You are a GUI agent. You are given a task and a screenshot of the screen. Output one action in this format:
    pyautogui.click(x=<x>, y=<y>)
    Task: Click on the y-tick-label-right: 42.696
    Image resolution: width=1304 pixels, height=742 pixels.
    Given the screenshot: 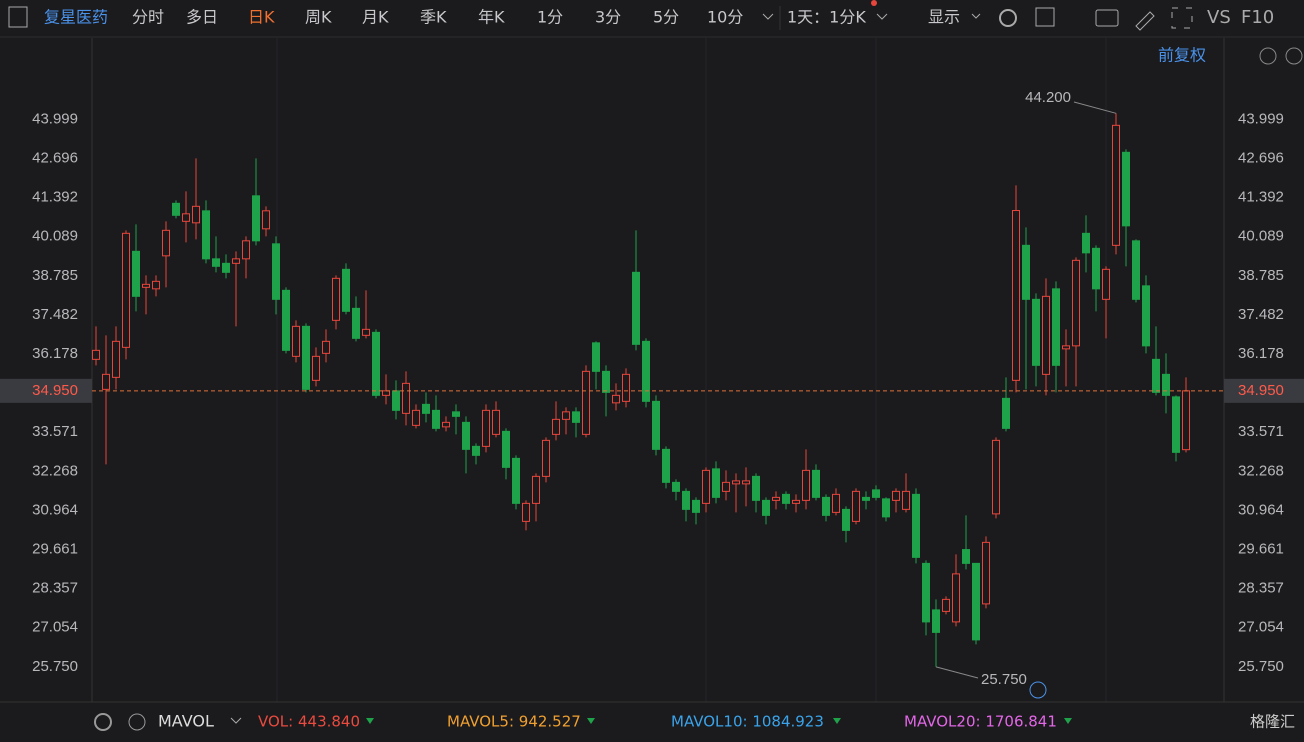 What is the action you would take?
    pyautogui.click(x=1261, y=157)
    